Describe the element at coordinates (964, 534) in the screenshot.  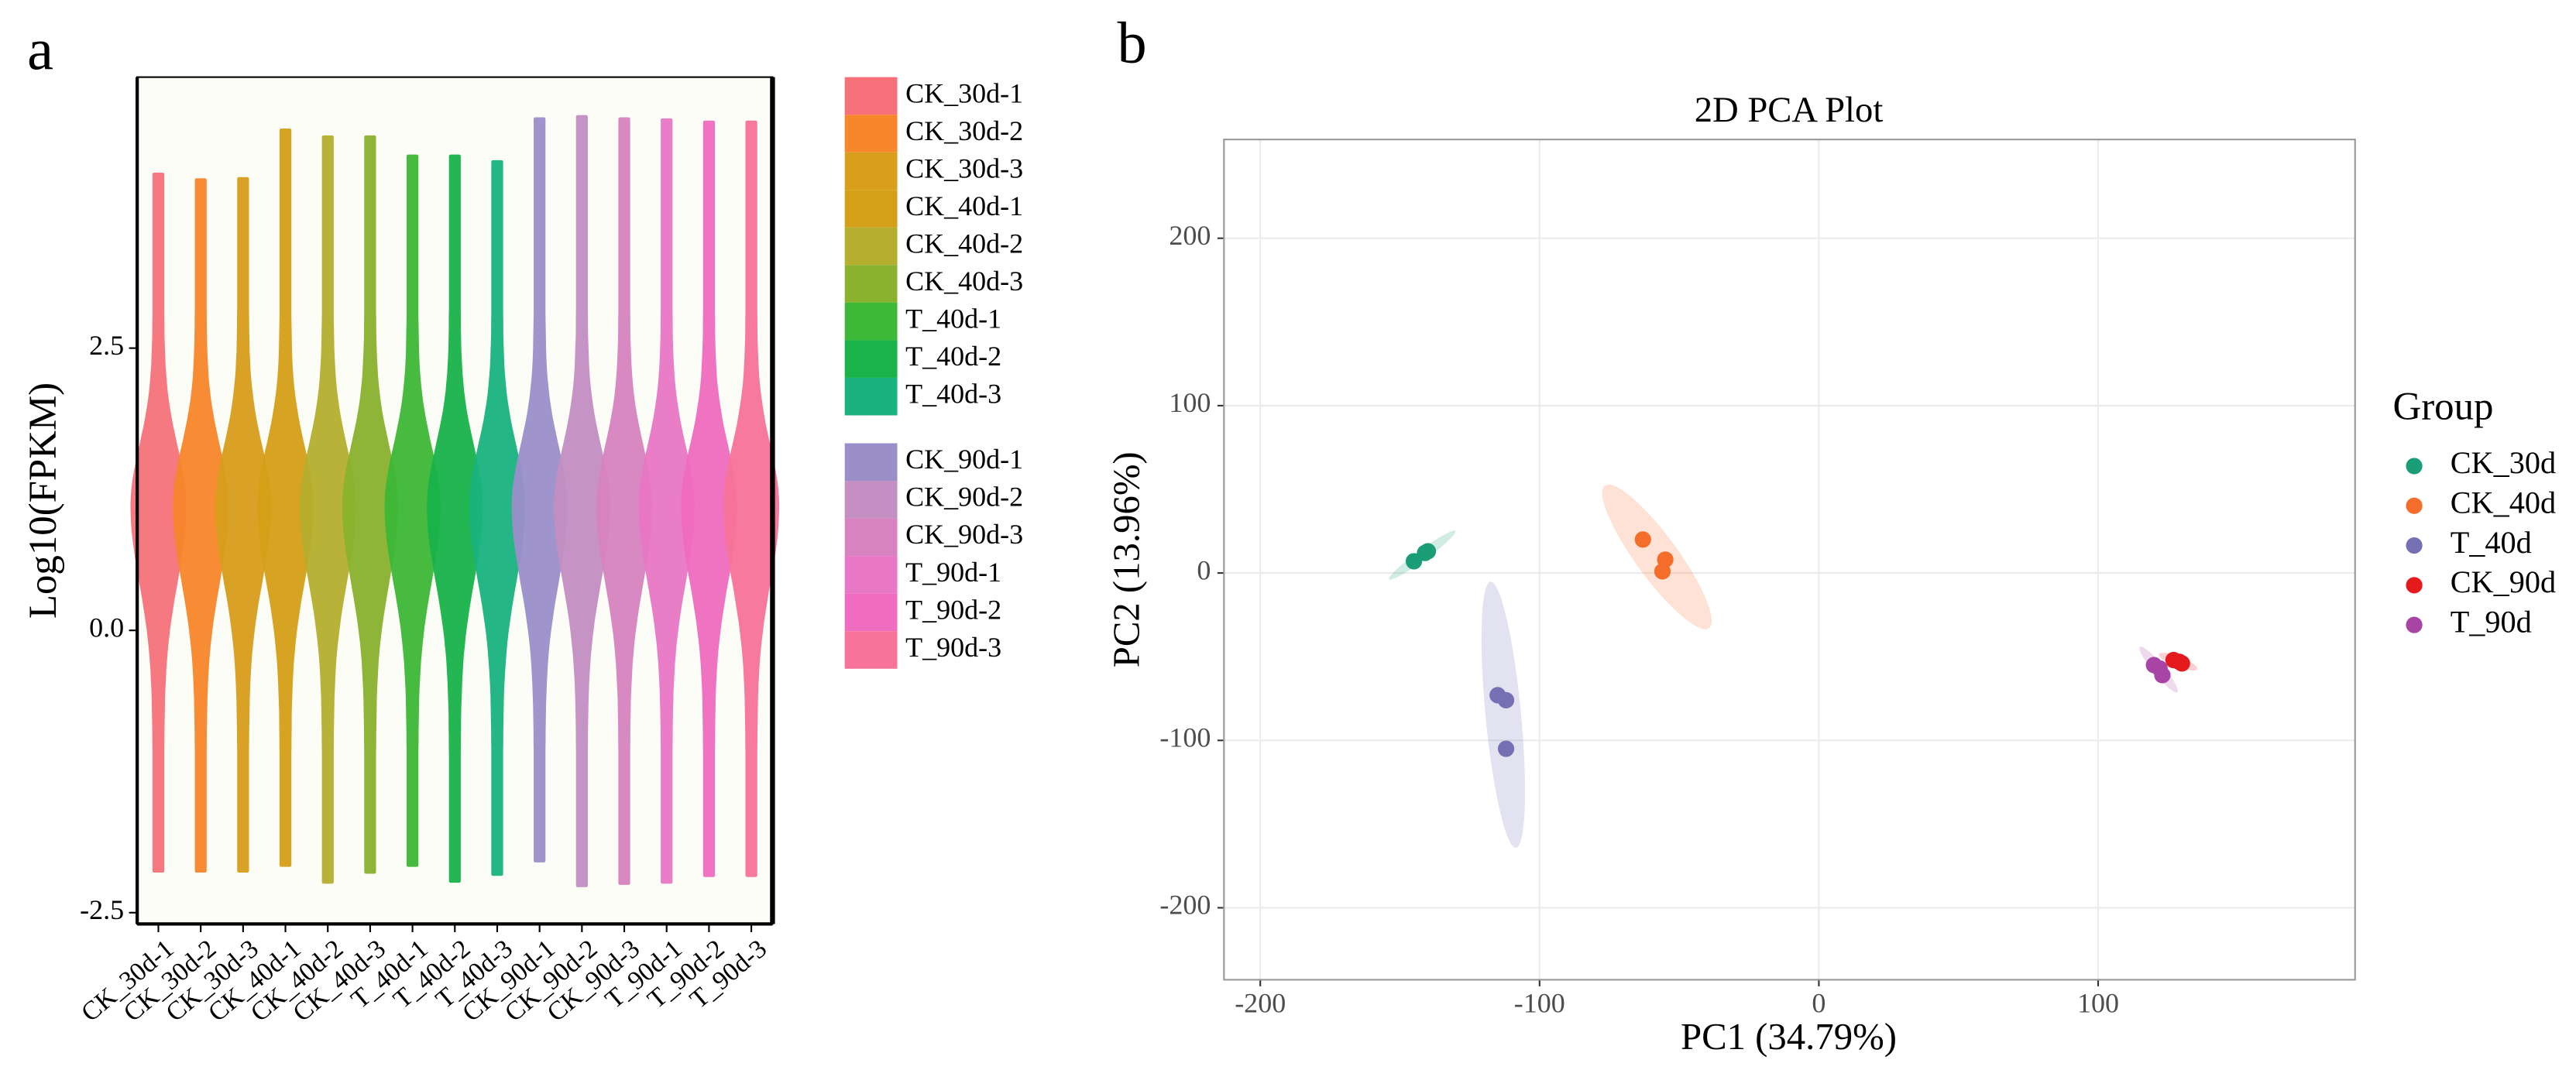
I see `legend-label: CK_90d-3` at that location.